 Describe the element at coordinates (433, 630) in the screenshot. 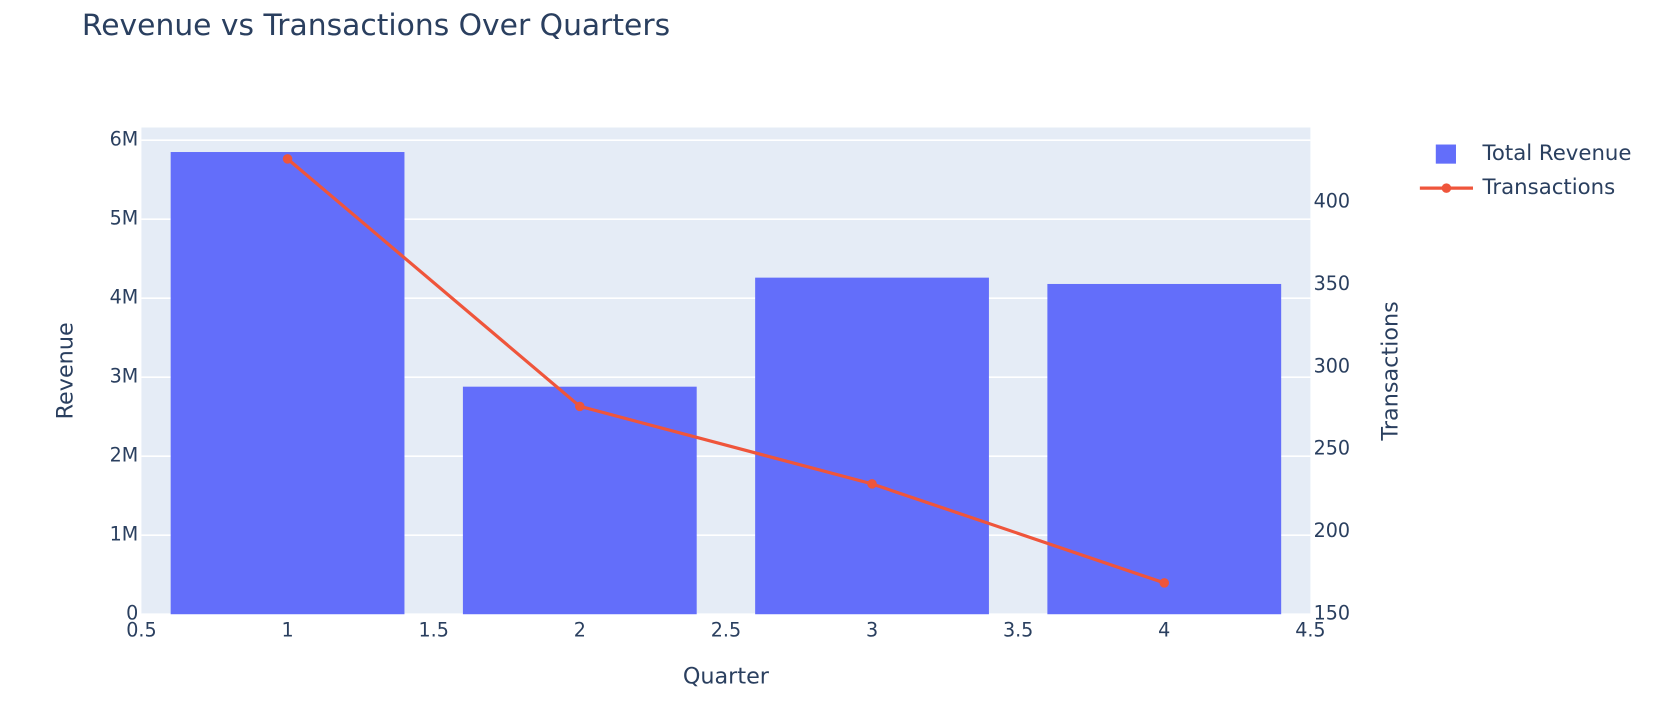

I see `x-tick-label: 1.5` at that location.